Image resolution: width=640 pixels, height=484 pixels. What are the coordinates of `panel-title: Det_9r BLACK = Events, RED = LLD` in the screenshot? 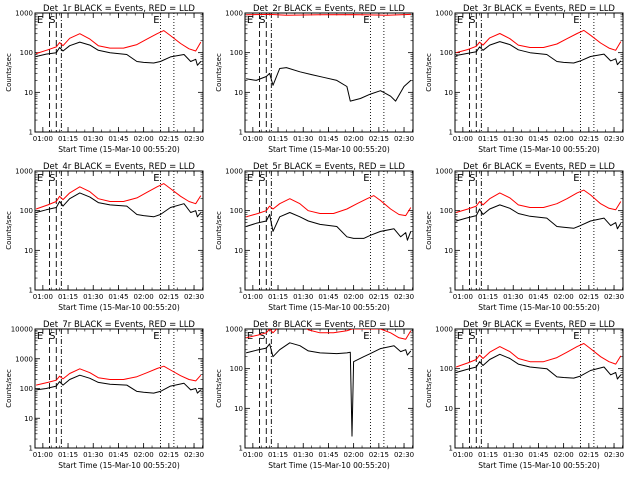 It's located at (539, 325).